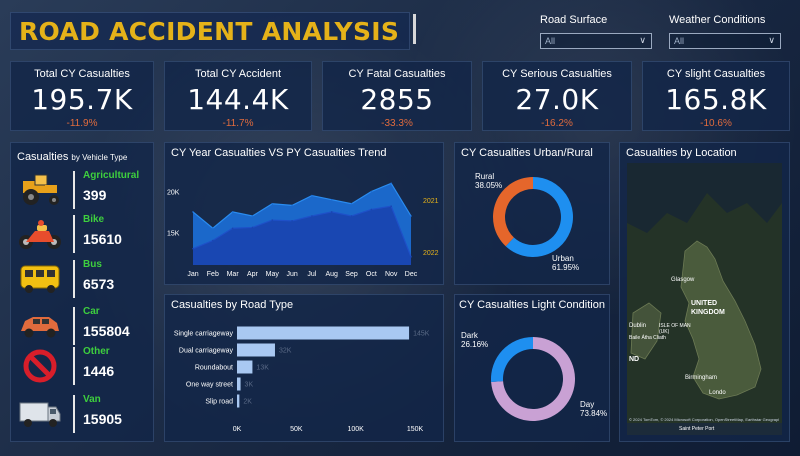 This screenshot has width=800, height=456. Describe the element at coordinates (539, 217) in the screenshot. I see `donut-slice-urban` at that location.